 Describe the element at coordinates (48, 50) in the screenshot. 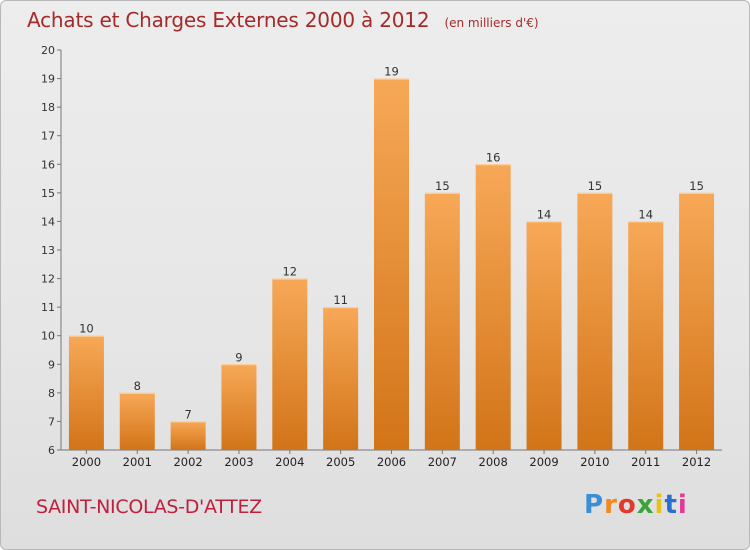

I see `y-tick-label: 20` at that location.